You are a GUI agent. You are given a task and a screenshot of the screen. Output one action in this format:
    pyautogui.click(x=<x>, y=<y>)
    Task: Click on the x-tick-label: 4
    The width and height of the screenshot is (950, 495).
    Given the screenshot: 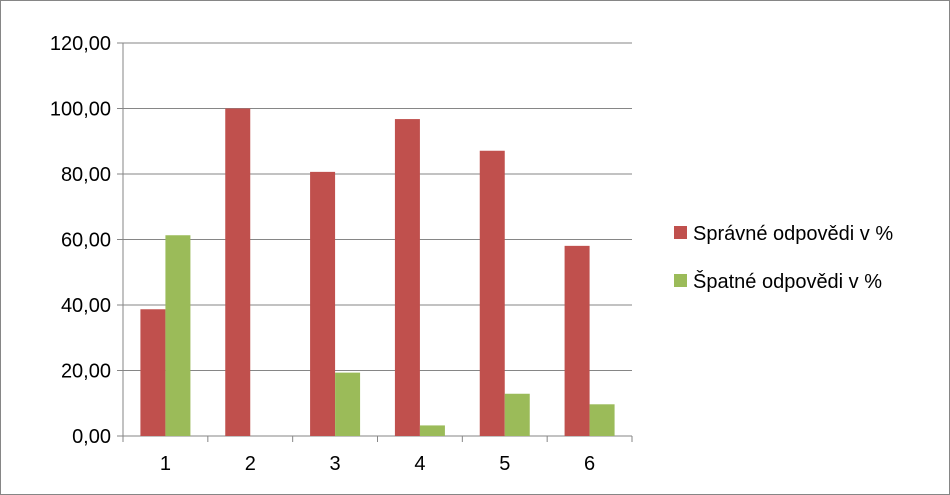 What is the action you would take?
    pyautogui.click(x=419, y=464)
    